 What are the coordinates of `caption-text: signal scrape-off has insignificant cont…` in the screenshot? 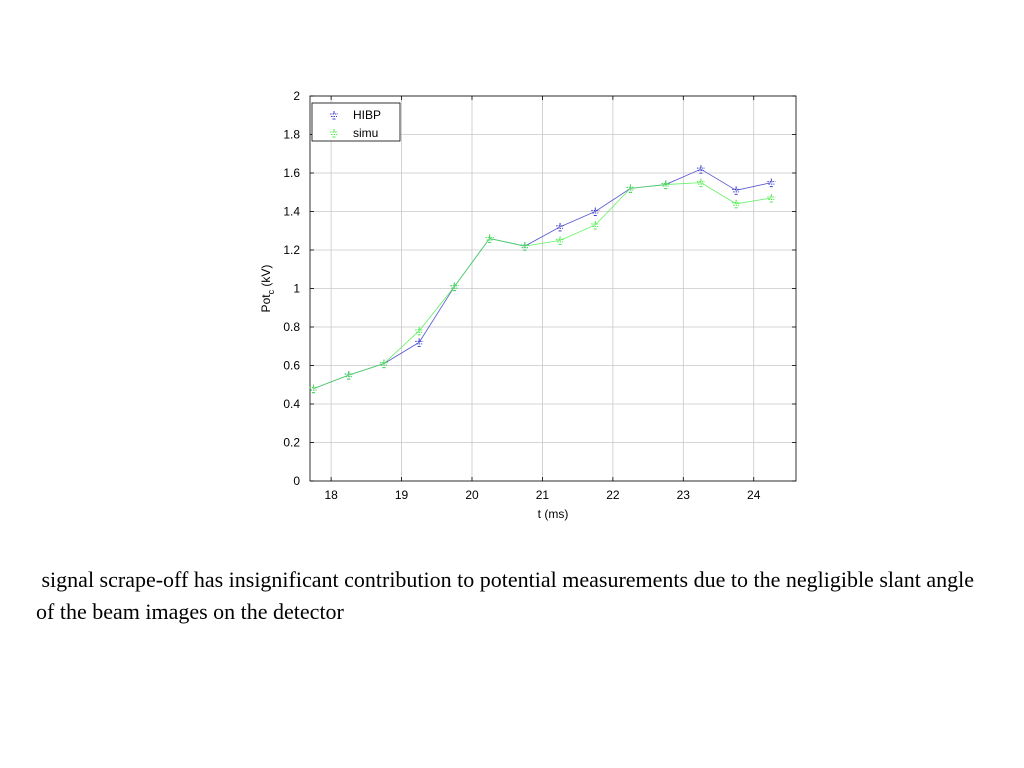 It's located at (508, 595).